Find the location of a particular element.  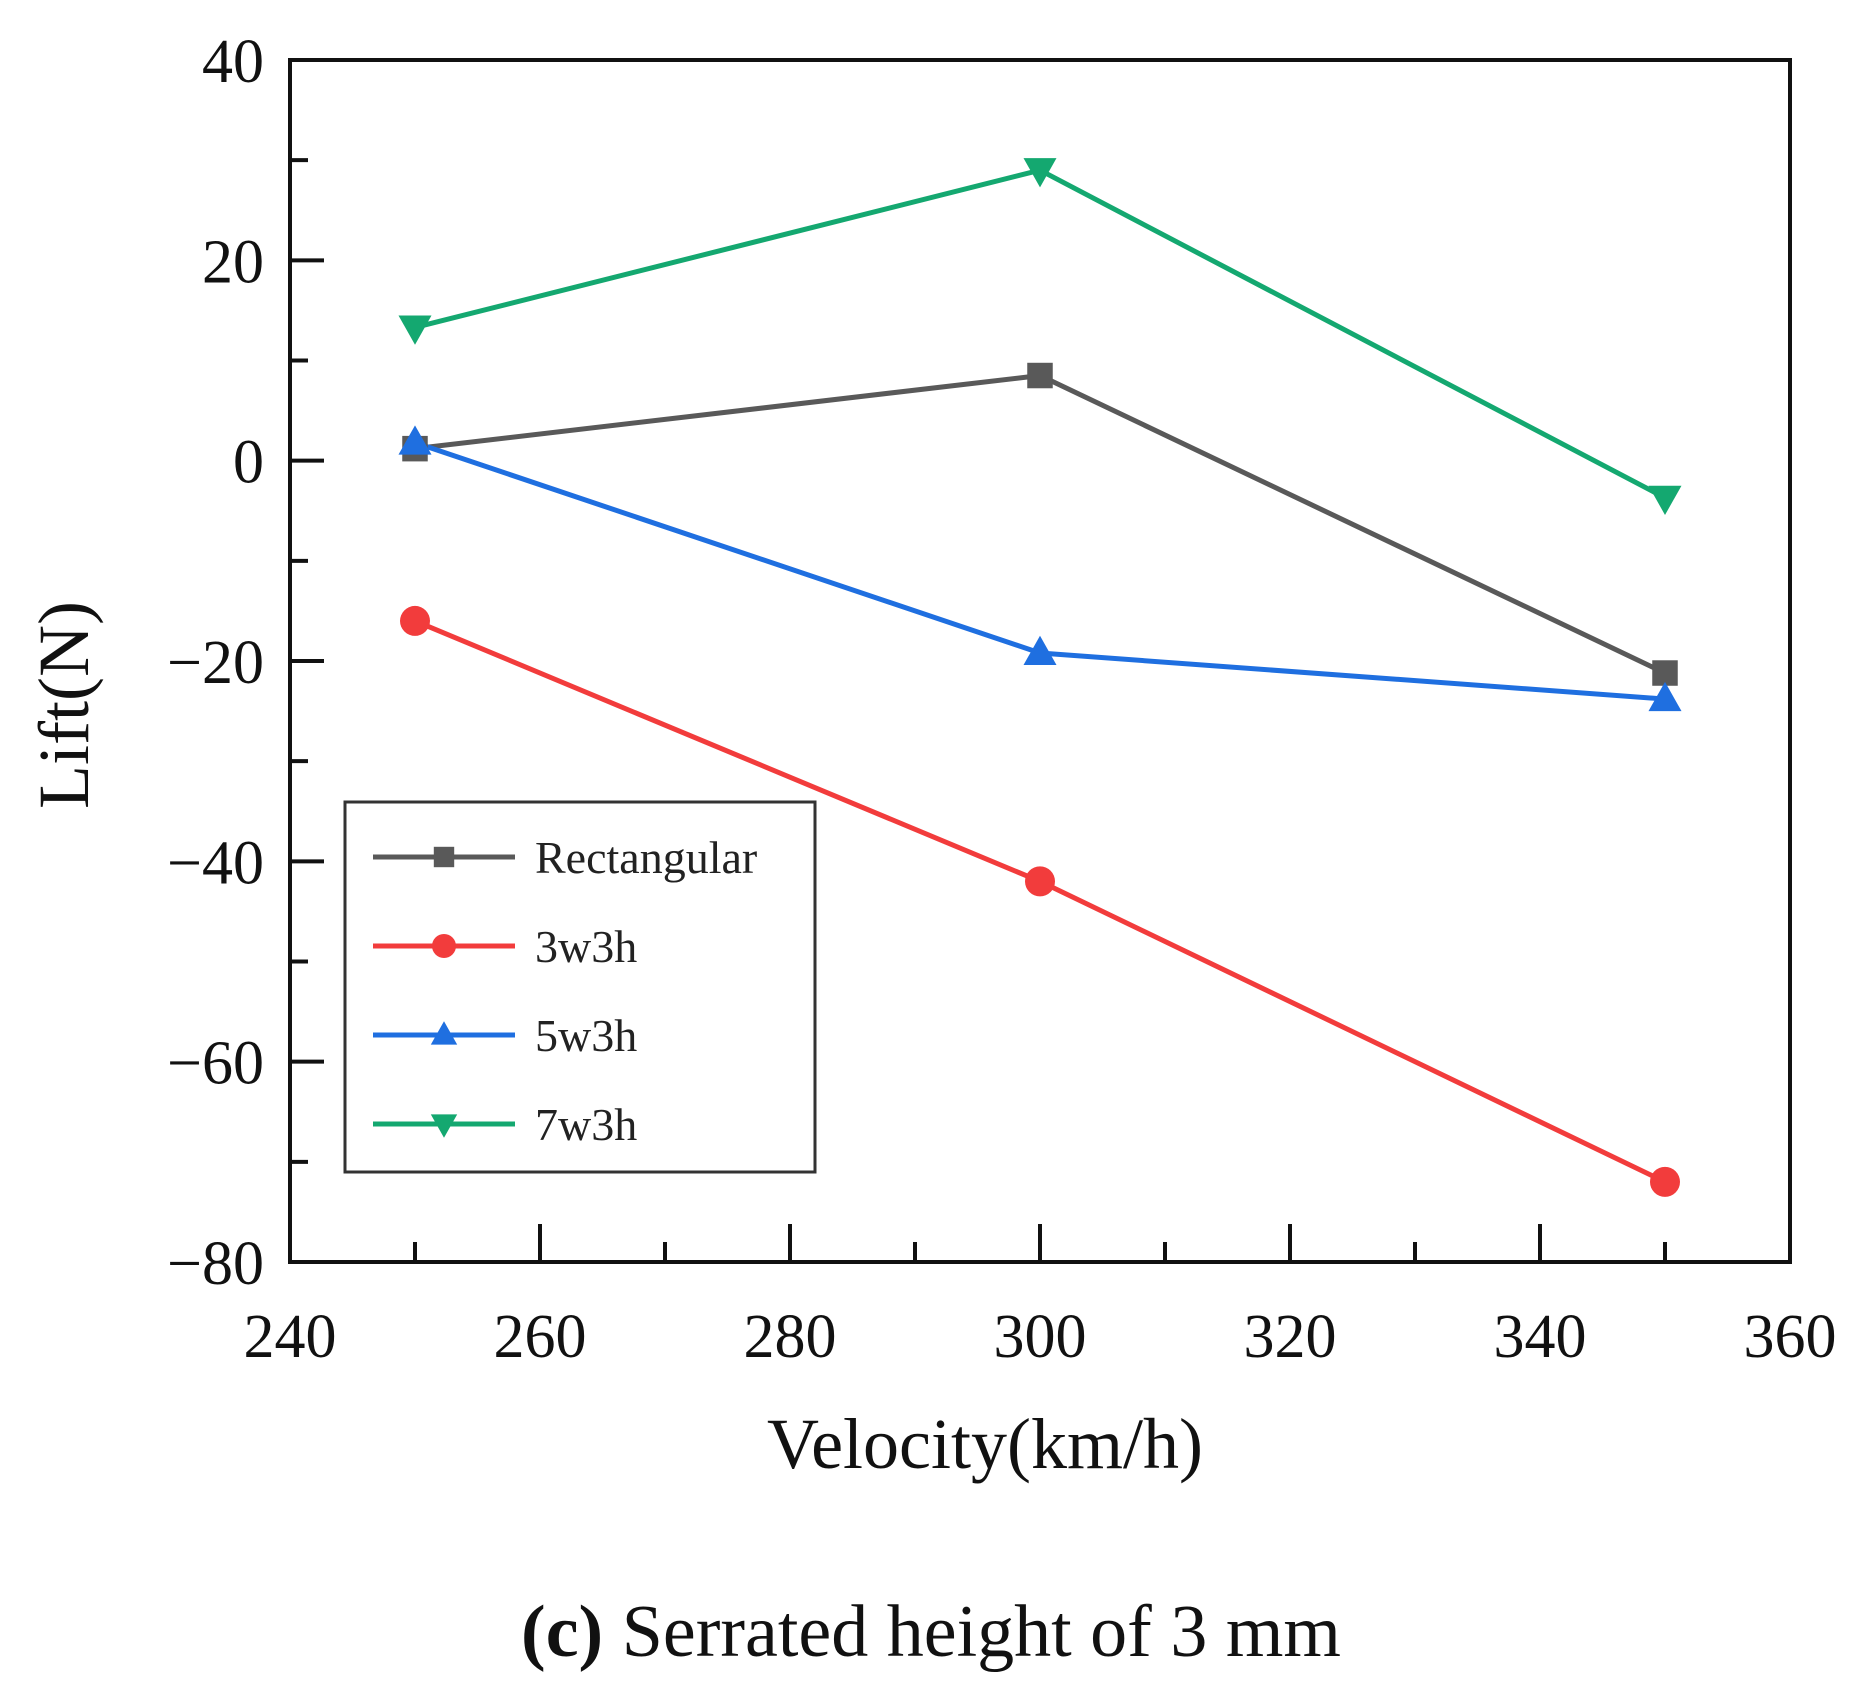

x-tick-label: 240 is located at coordinates (290, 1337).